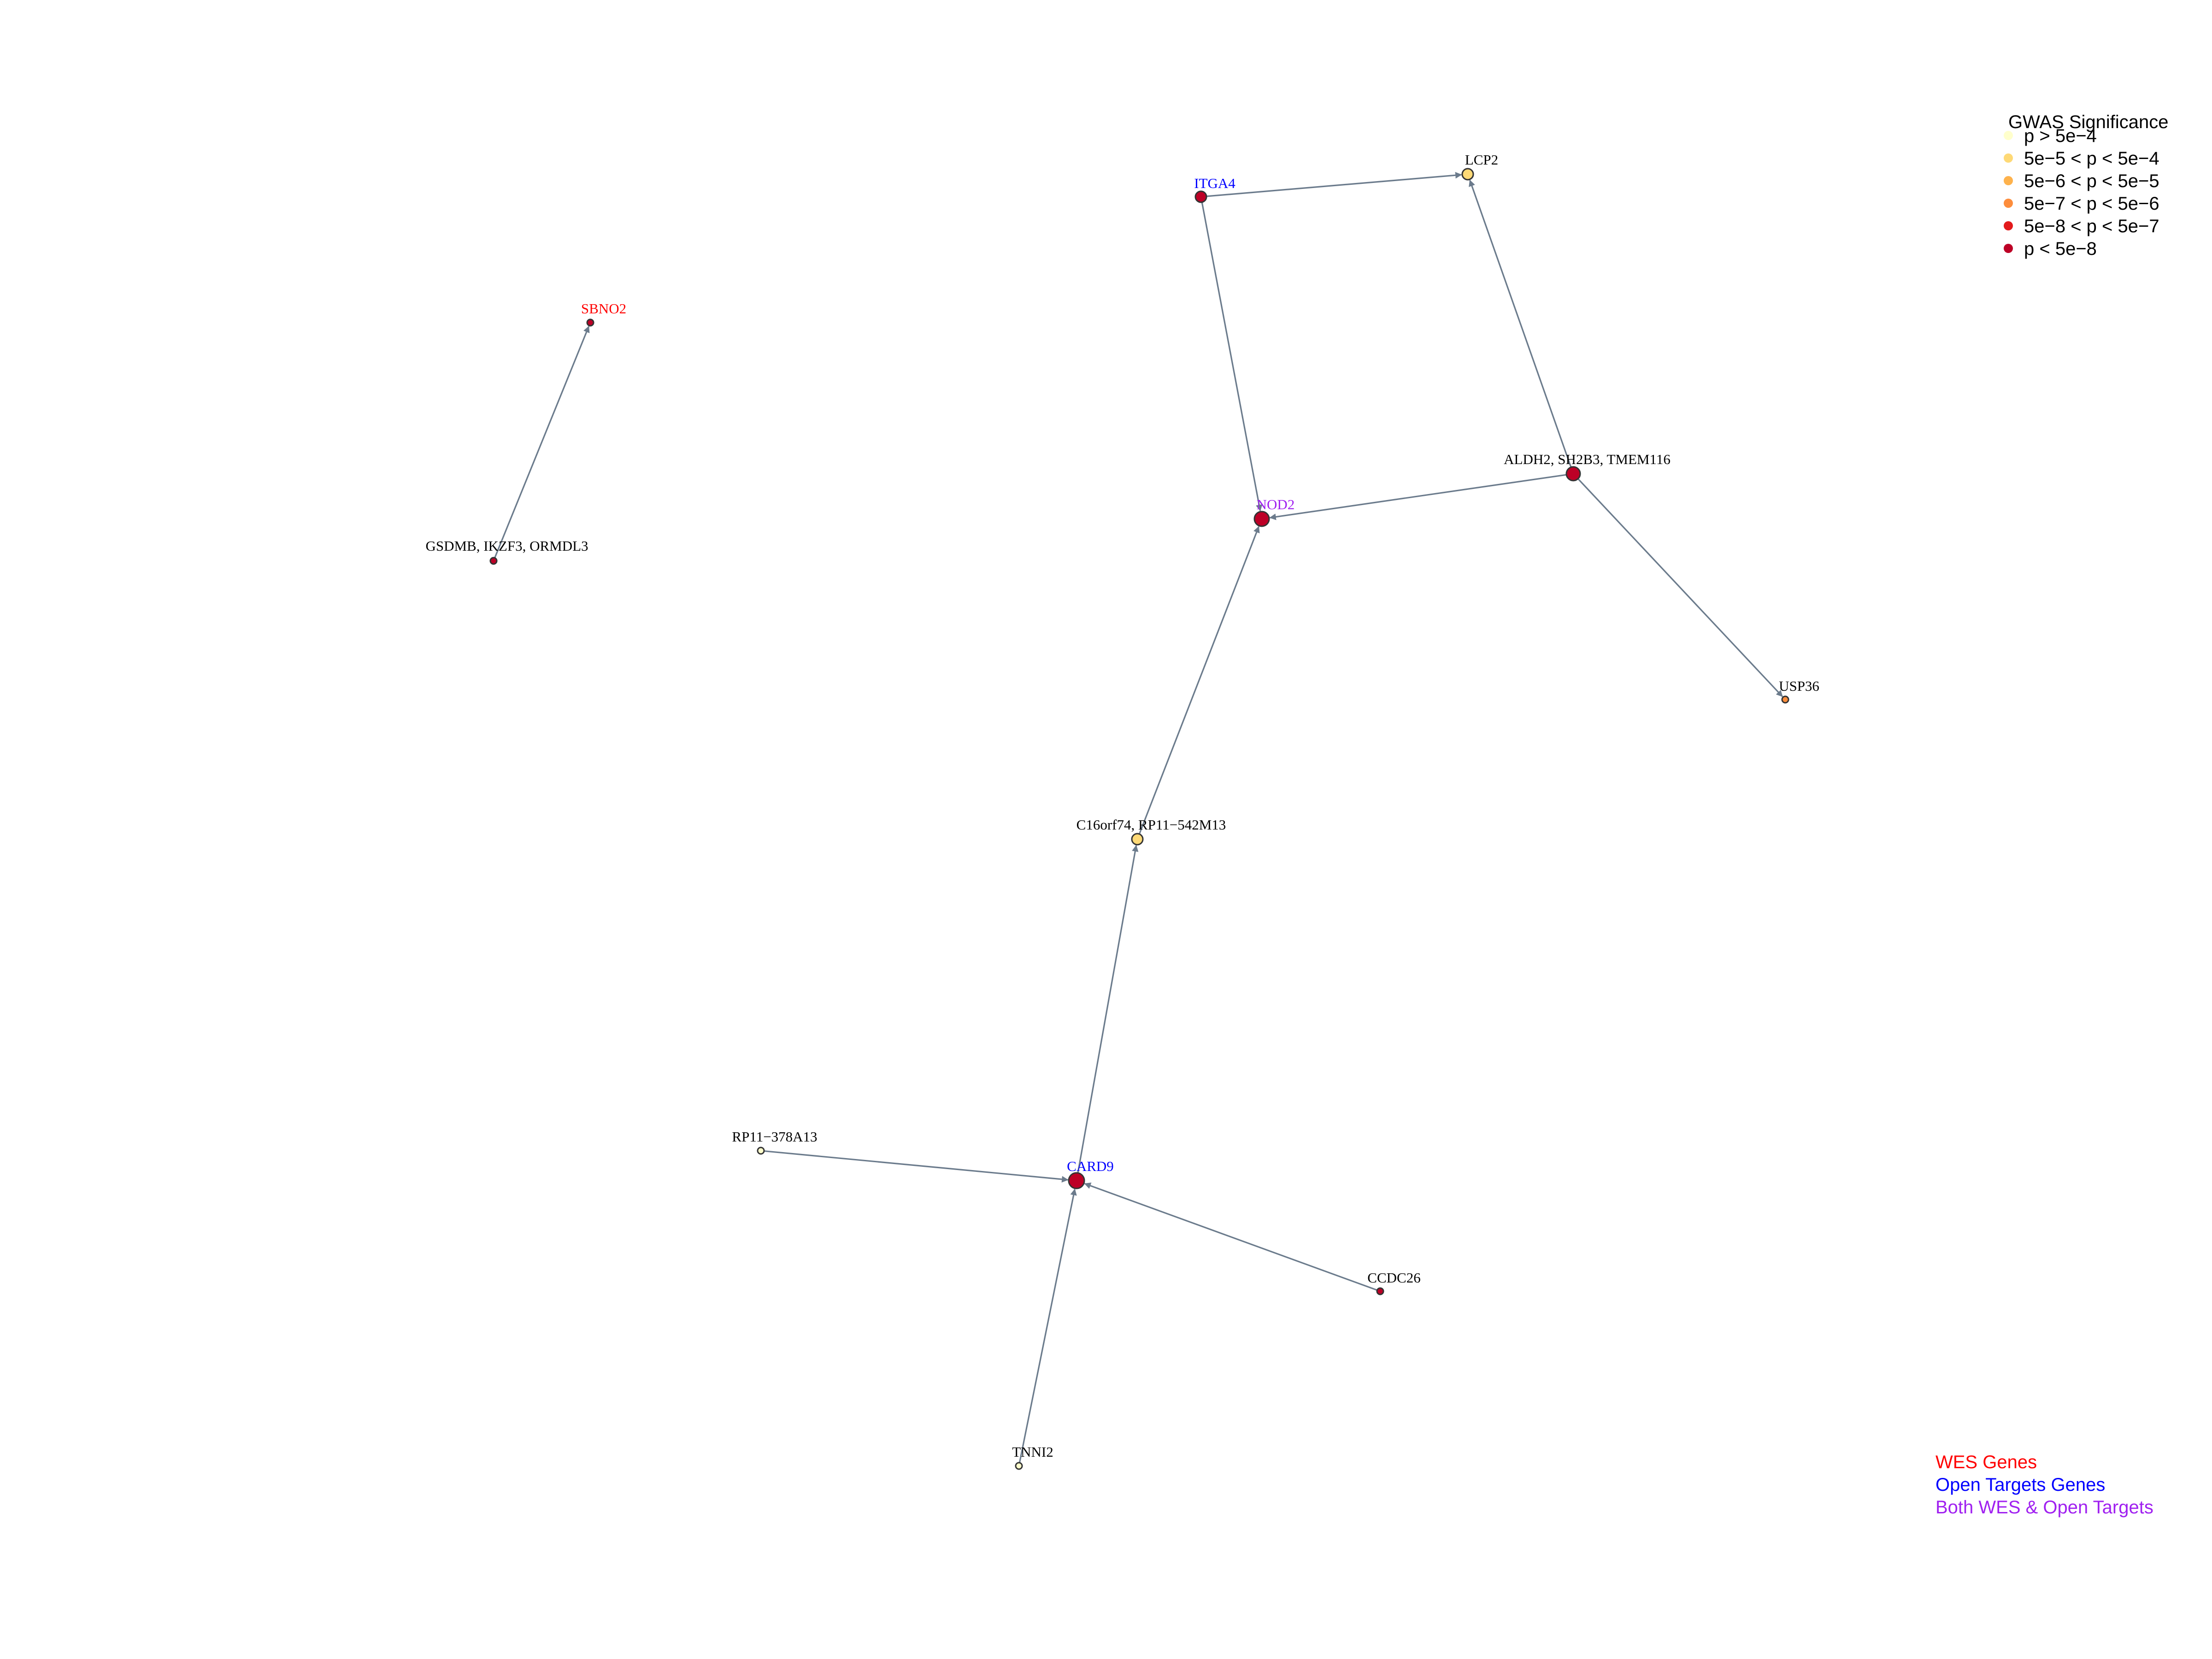  What do you see at coordinates (2091, 204) in the screenshot?
I see `legend-item-label: 5e−7 < p < 5e−6` at bounding box center [2091, 204].